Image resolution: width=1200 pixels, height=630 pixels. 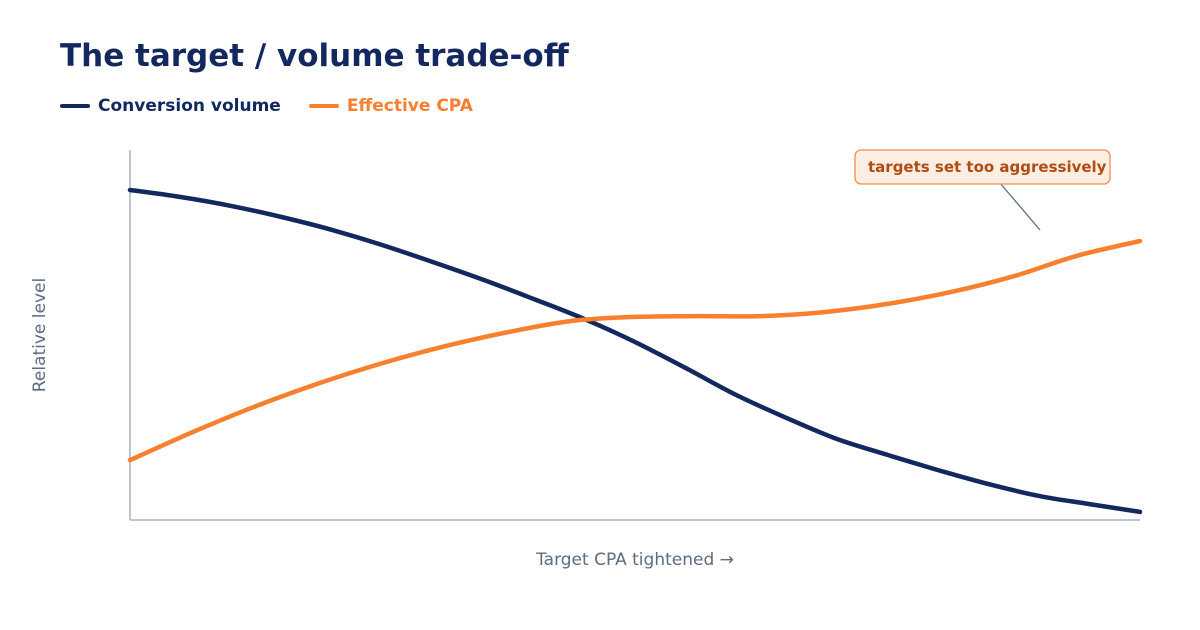 I want to click on callout: targets set too aggressively, so click(x=982, y=167).